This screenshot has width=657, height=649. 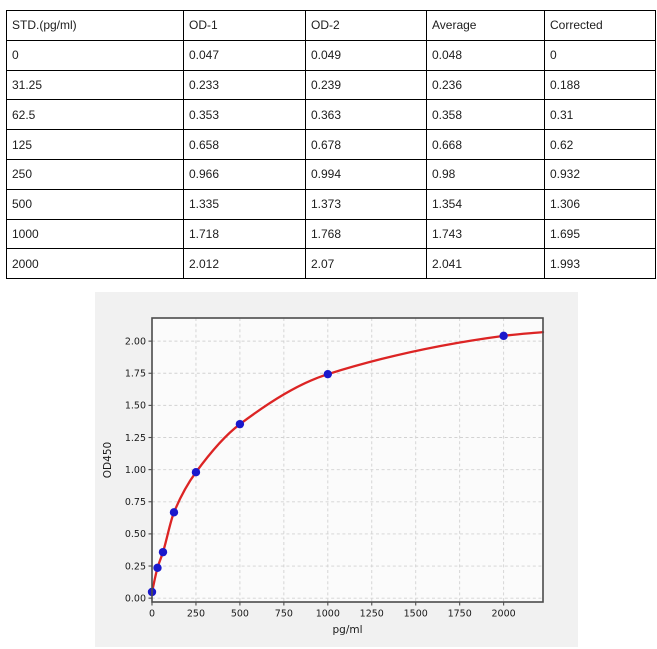 I want to click on table-cell: 1.718, so click(x=244, y=234).